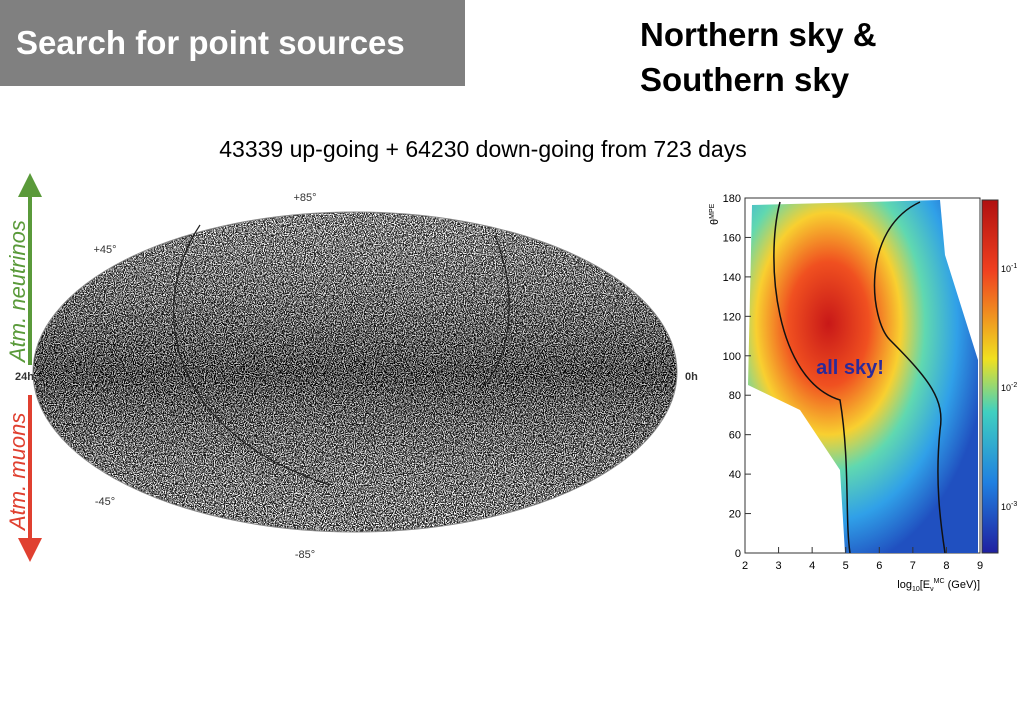 The image size is (1023, 708). What do you see at coordinates (712, 211) in the screenshot?
I see `y-label-sup: MPE` at bounding box center [712, 211].